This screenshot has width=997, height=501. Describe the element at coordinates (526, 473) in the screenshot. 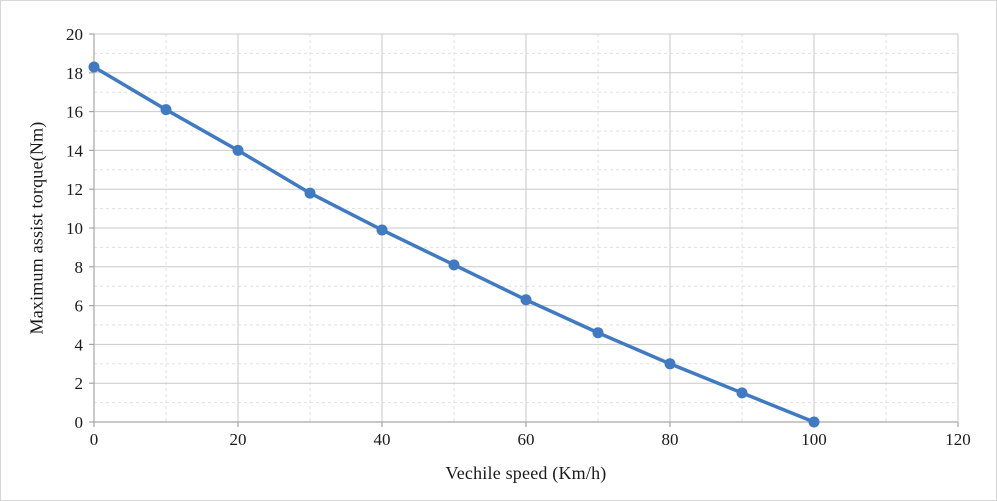

I see `x-axis-title: Vechile speed (Km/h)` at that location.